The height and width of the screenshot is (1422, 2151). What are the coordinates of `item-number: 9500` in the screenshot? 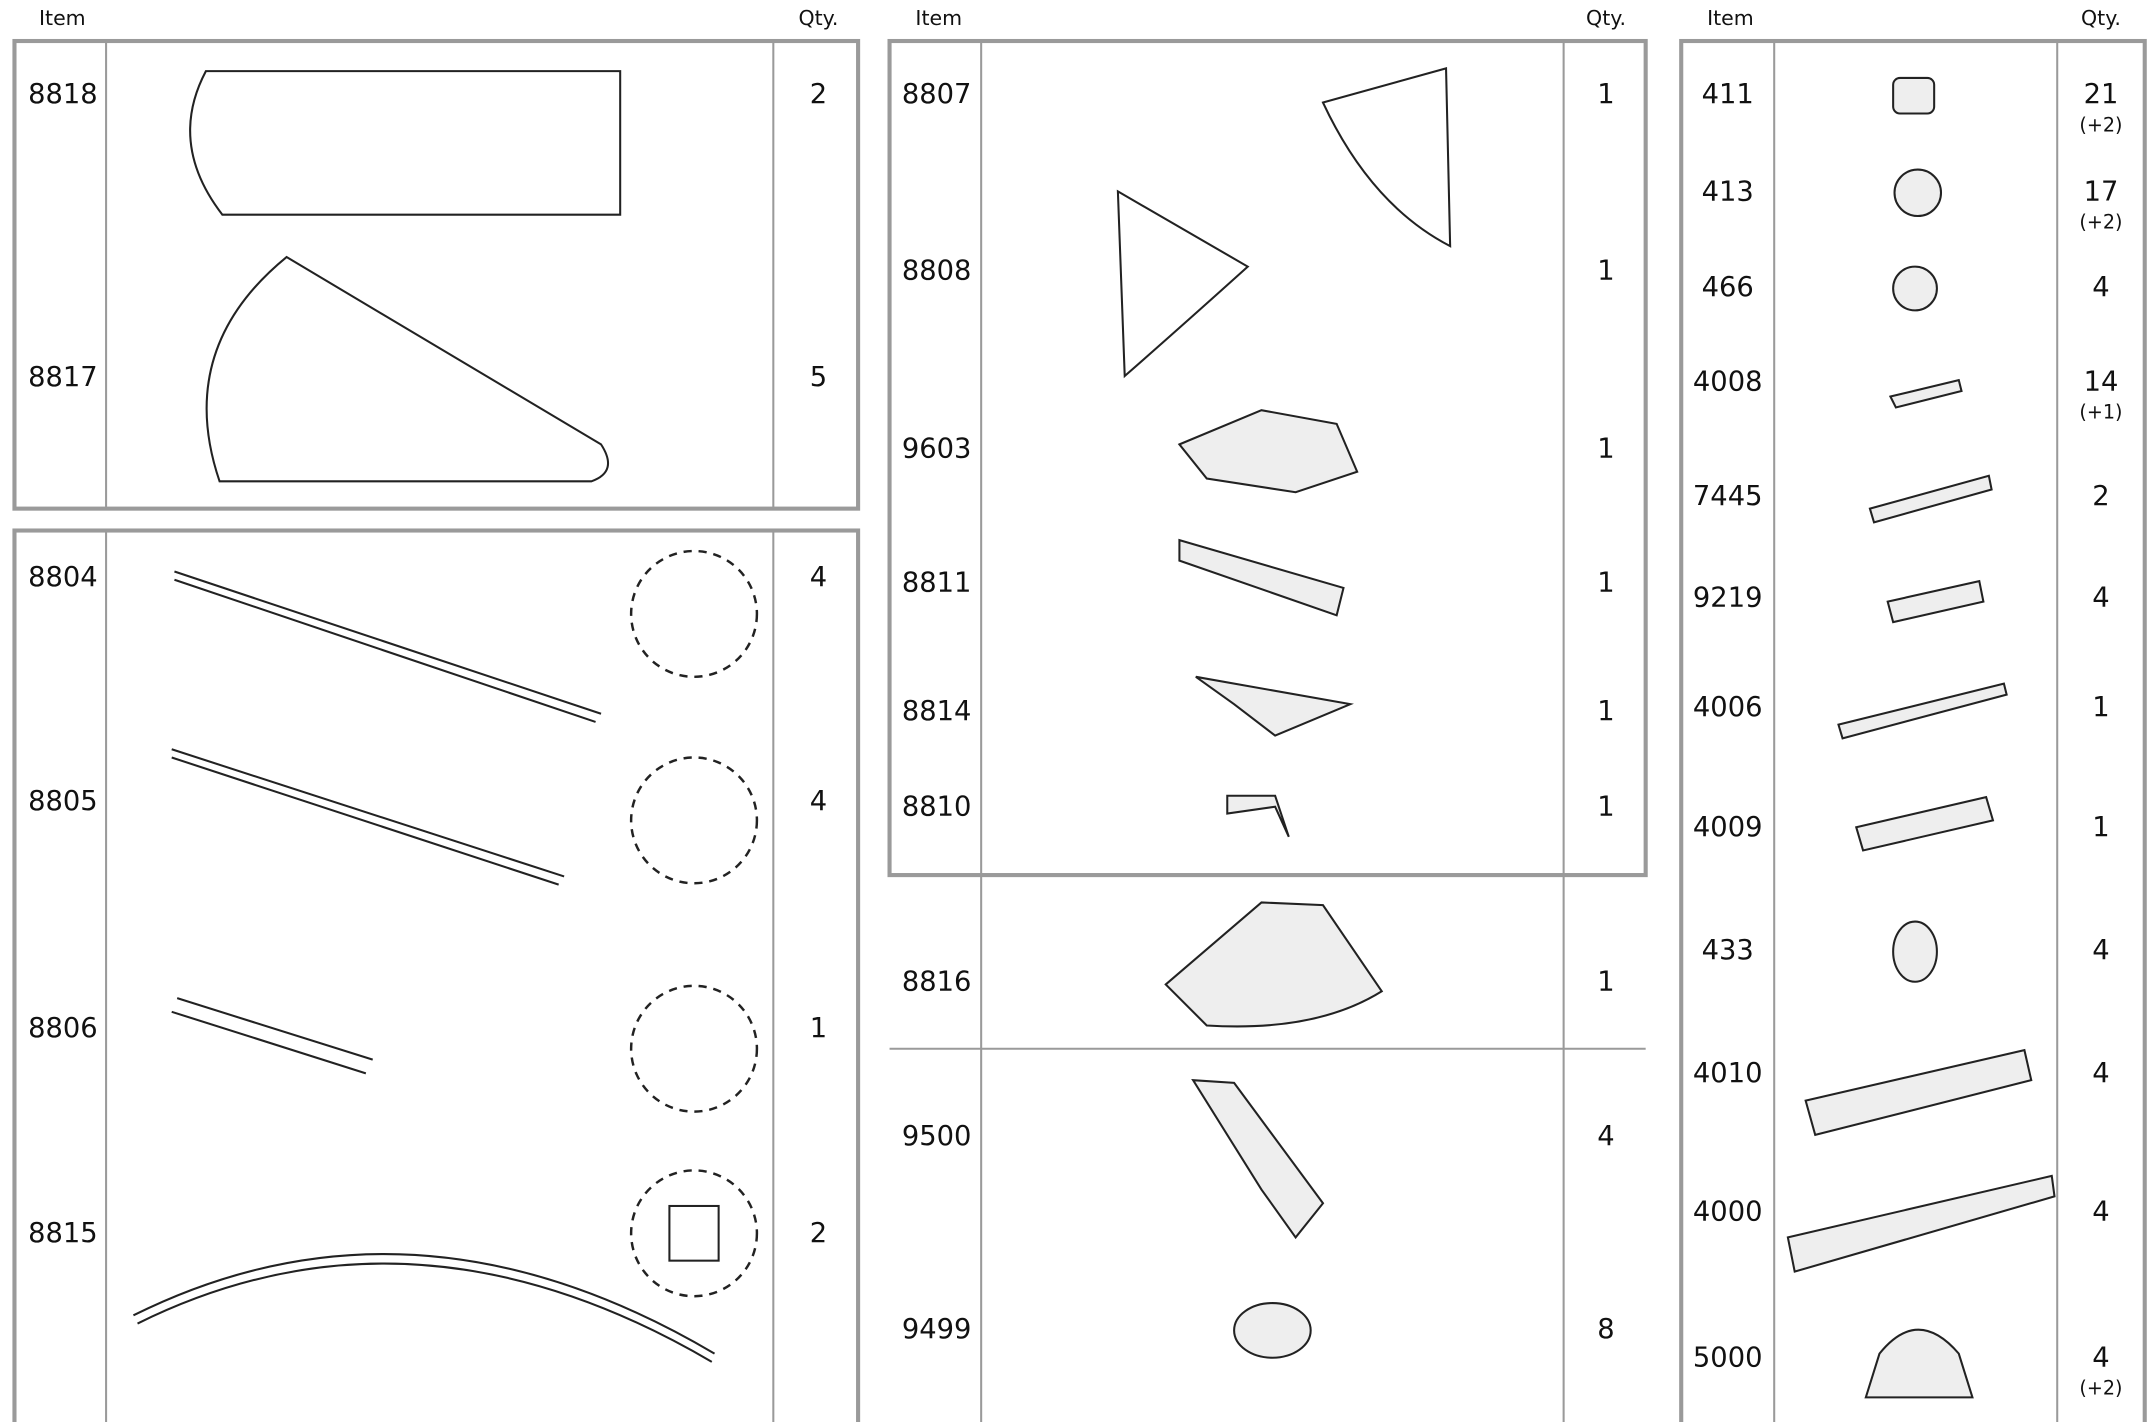 It's located at (937, 1136).